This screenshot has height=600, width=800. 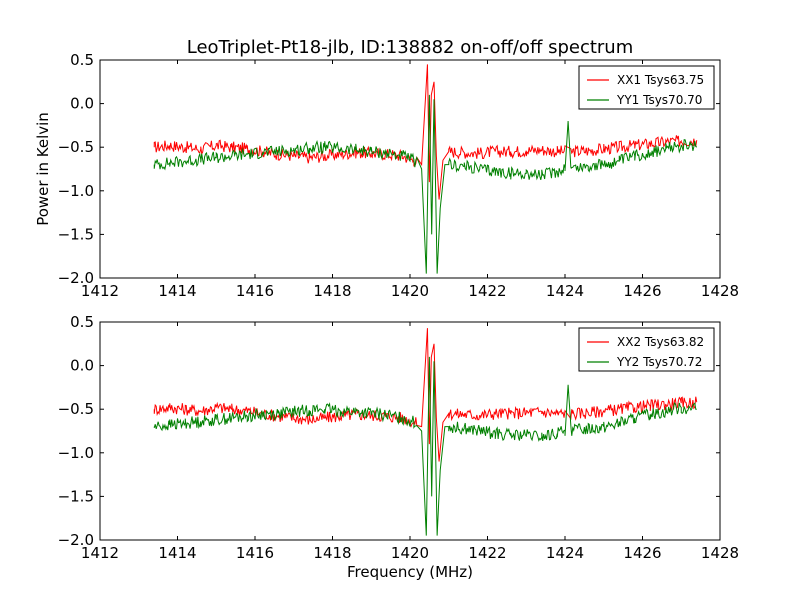 What do you see at coordinates (410, 572) in the screenshot?
I see `x-axis-label: Frequency (MHz)` at bounding box center [410, 572].